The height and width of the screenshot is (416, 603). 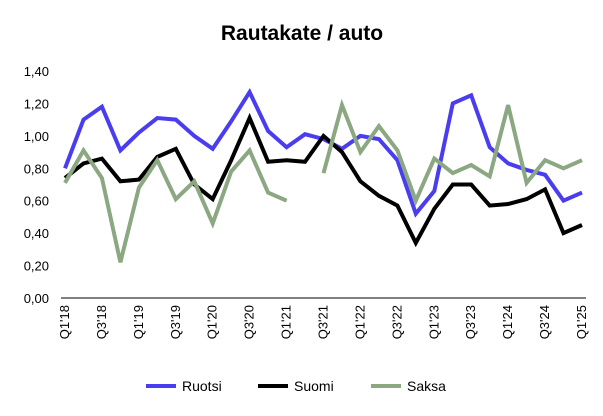 What do you see at coordinates (36, 185) in the screenshot?
I see `y-axis: 0,00 0,20 0,40 0,60 0,80 1,00 1,20 1,40` at bounding box center [36, 185].